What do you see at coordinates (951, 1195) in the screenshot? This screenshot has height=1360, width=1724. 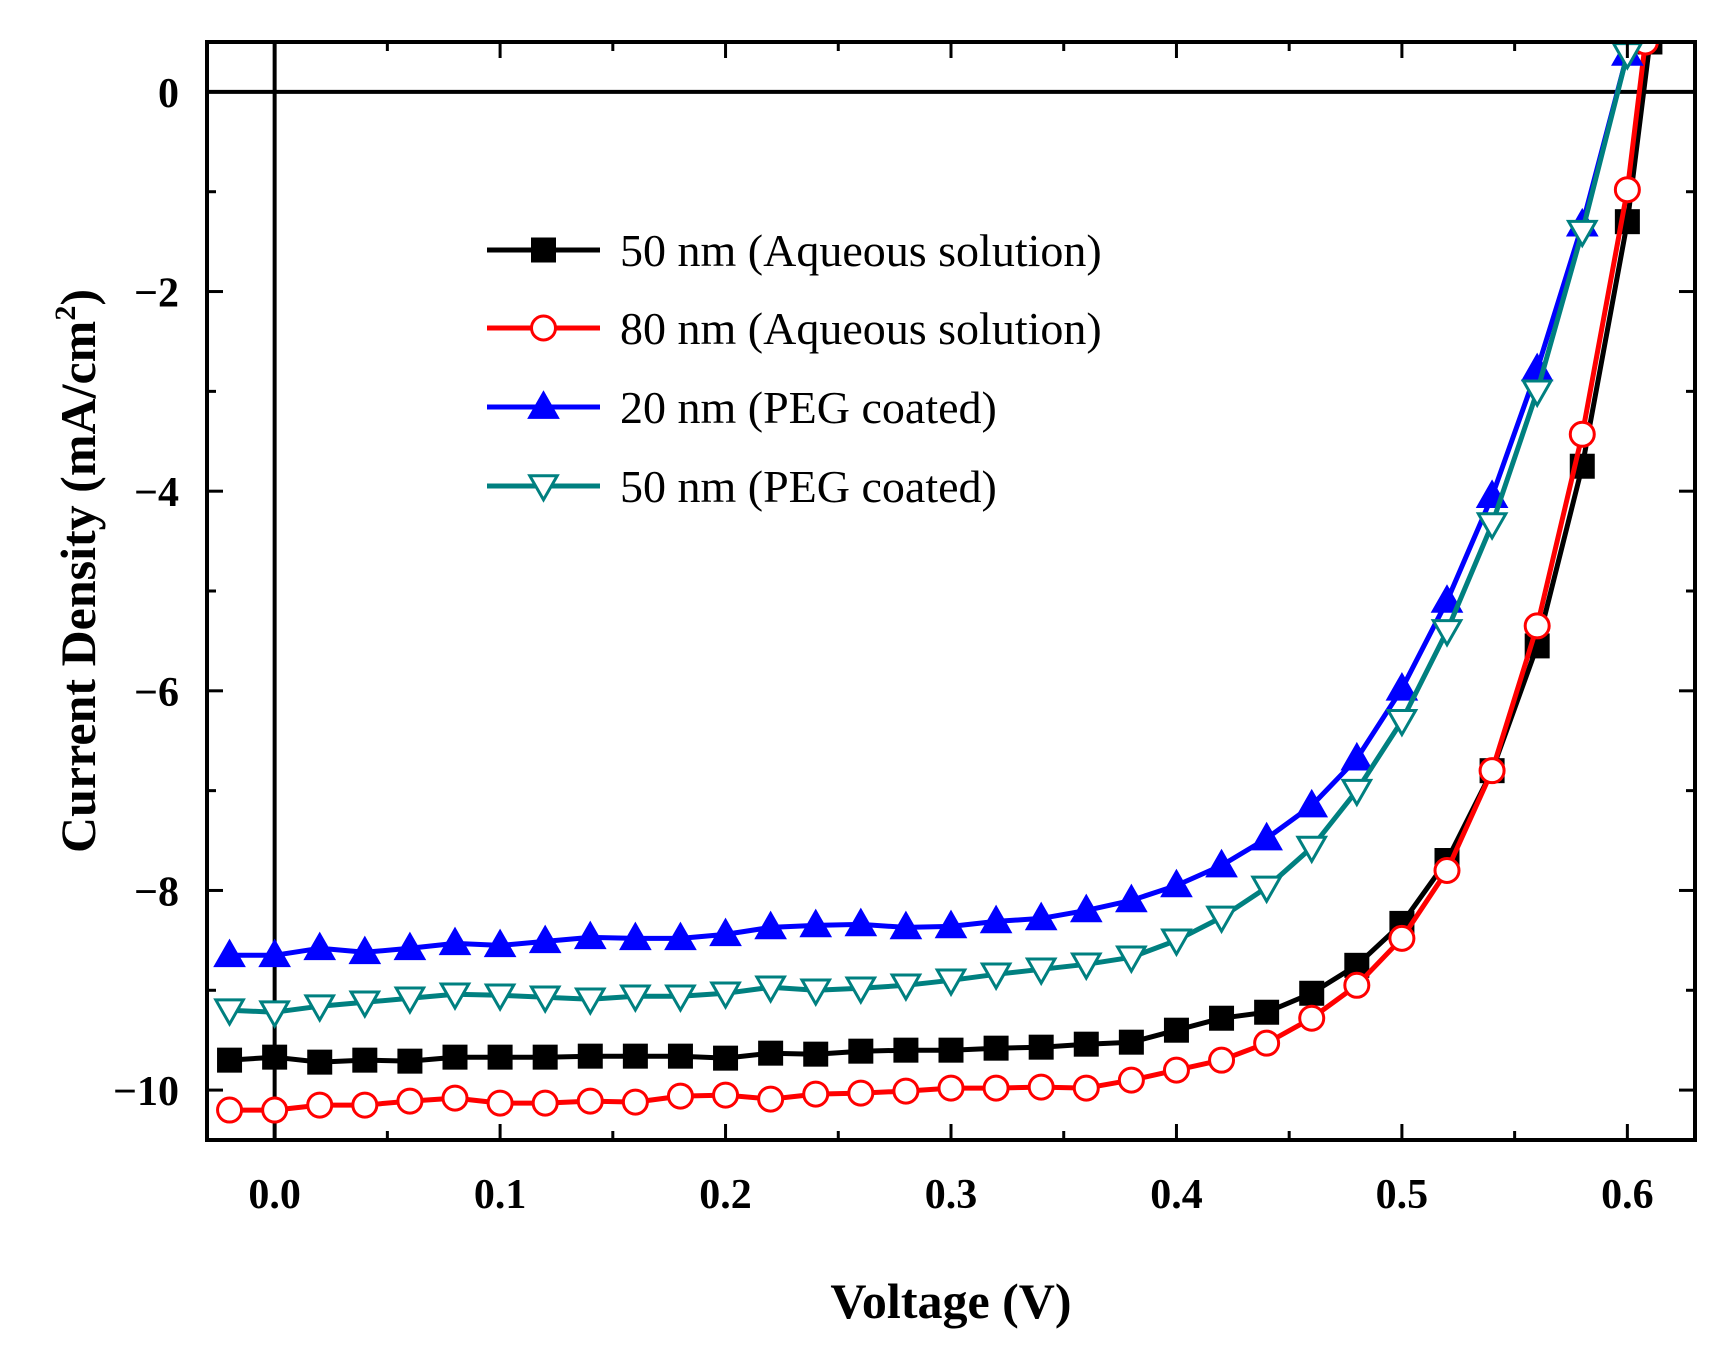 I see `x-tick-label: 0.3` at bounding box center [951, 1195].